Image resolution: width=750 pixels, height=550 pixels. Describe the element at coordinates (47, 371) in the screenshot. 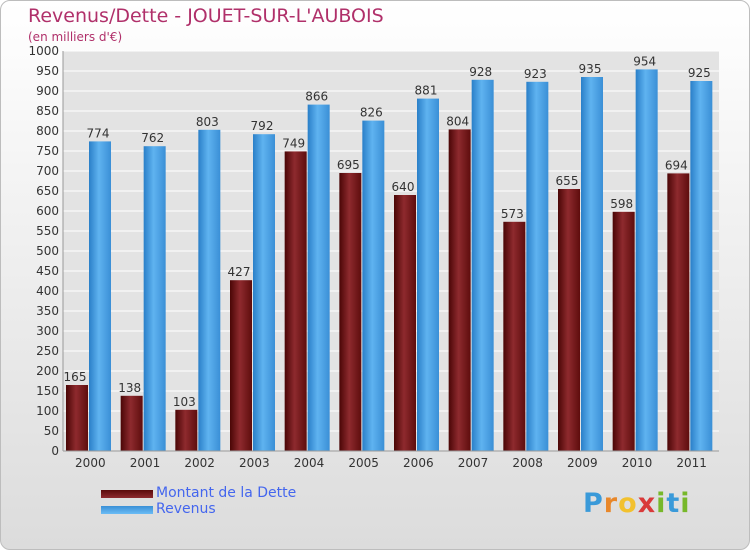

I see `y-tick-label: 200` at that location.